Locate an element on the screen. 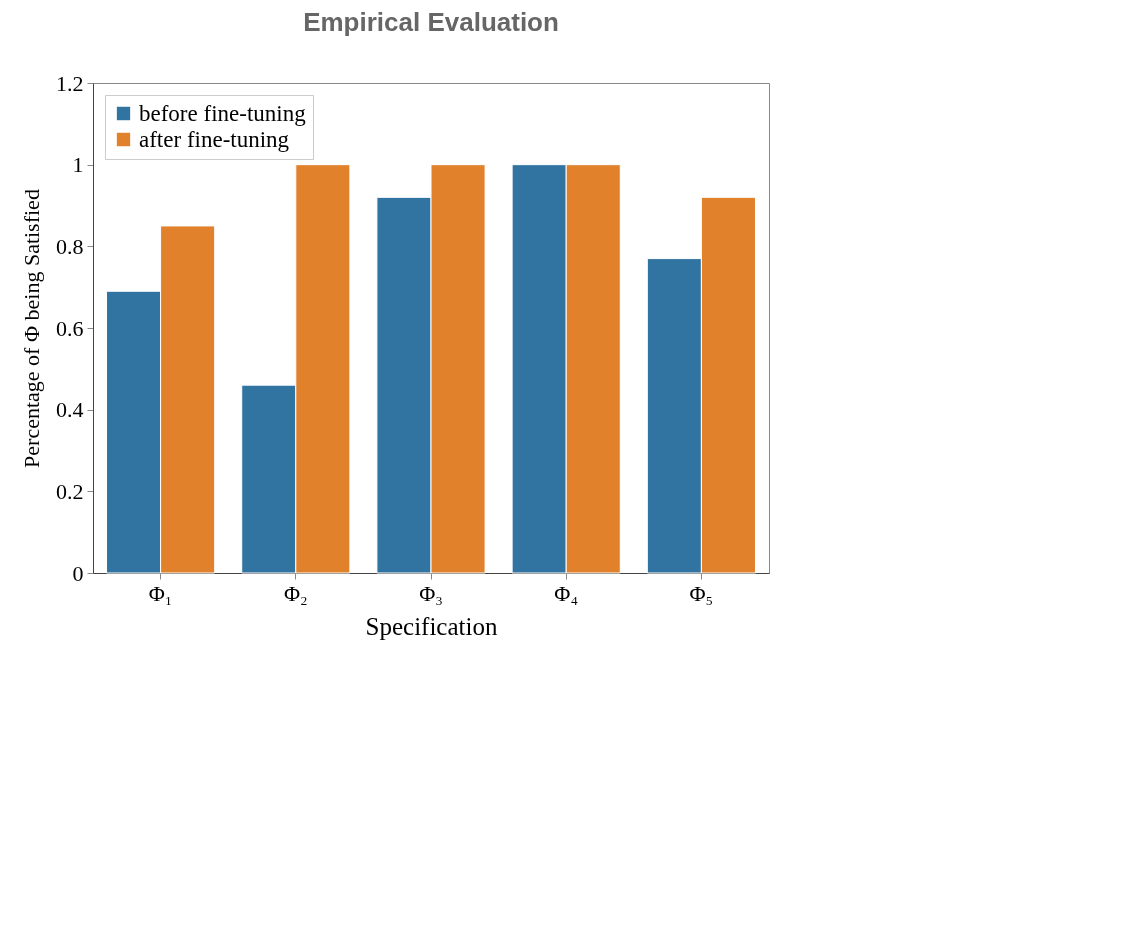  y-tick-label: 0 is located at coordinates (78, 573).